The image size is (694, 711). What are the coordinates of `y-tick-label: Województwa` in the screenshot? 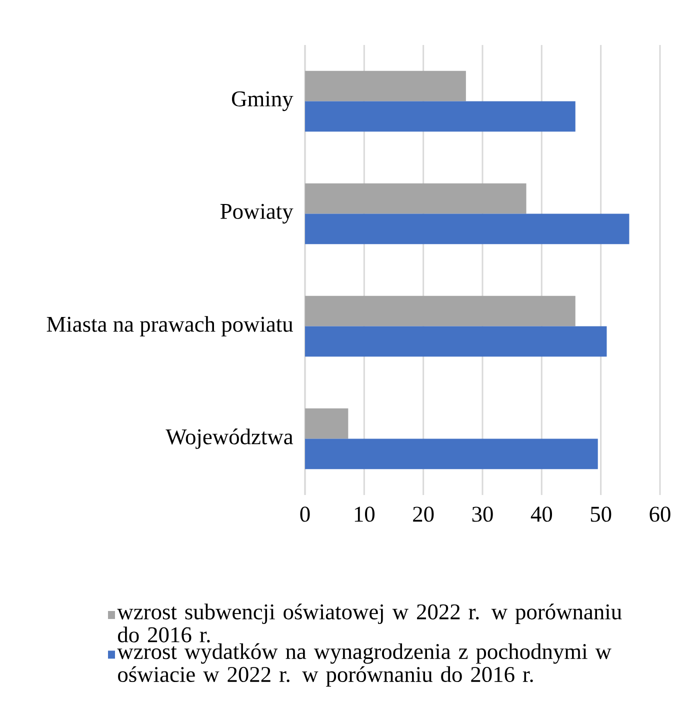 It's located at (230, 438).